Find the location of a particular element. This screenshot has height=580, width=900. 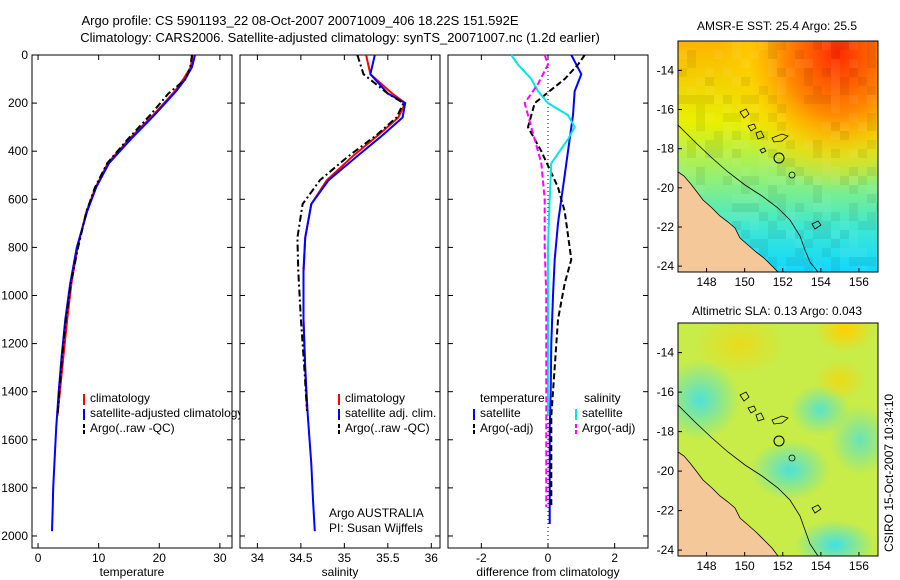

temperature-profile-xtick-label: 10 is located at coordinates (99, 558).